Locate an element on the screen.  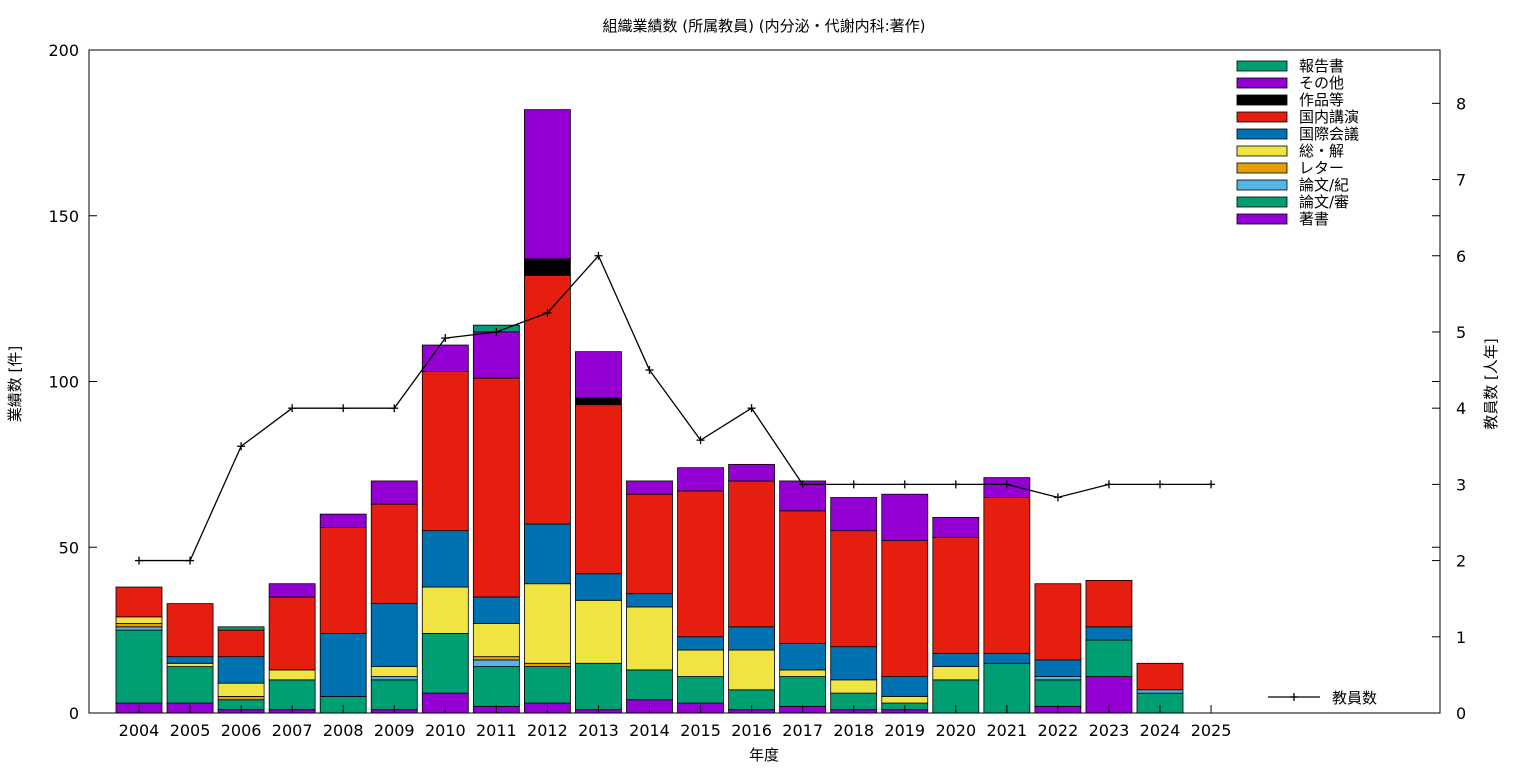
x-tick-label: 2008 is located at coordinates (343, 730).